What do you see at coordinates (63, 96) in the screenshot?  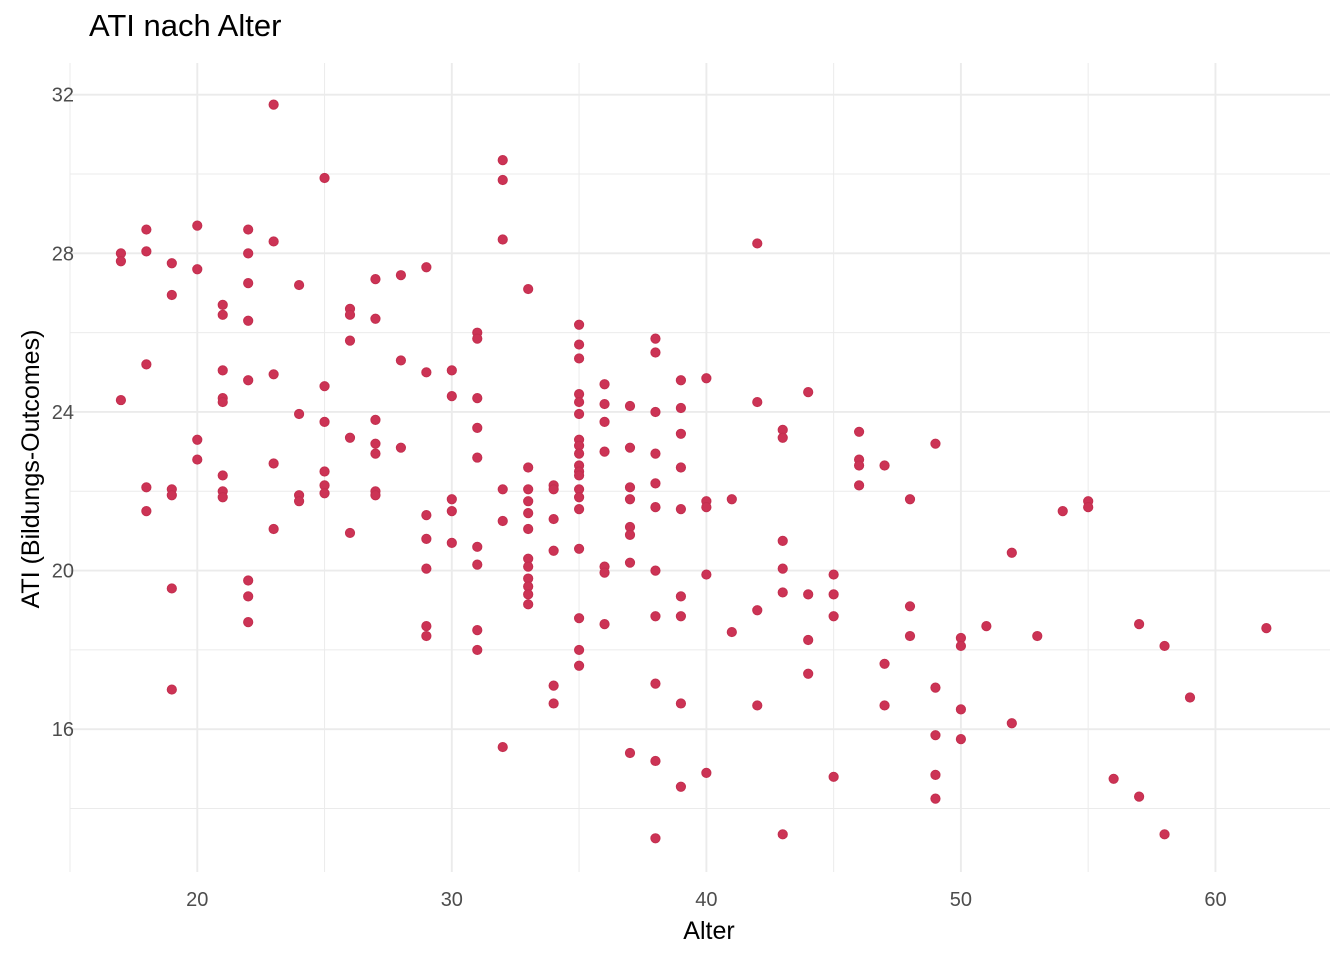 I see `y-tick-label: 32` at bounding box center [63, 96].